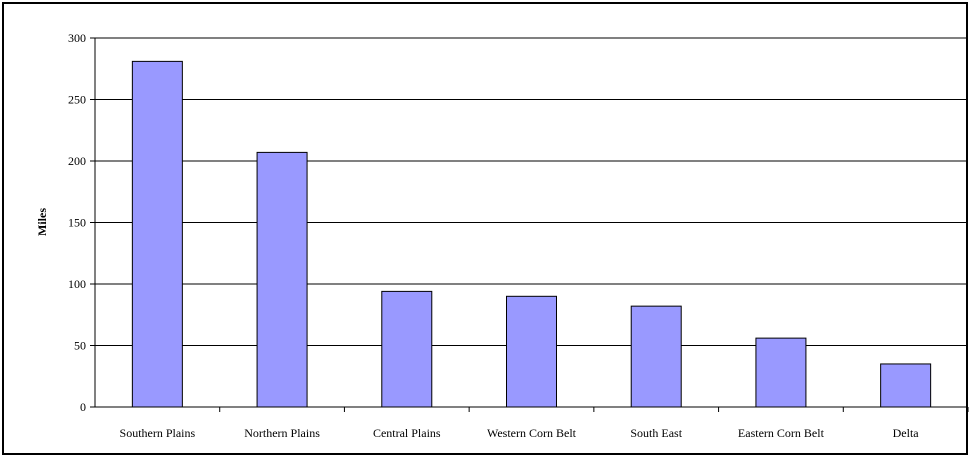 The width and height of the screenshot is (974, 461). What do you see at coordinates (77, 161) in the screenshot?
I see `y-tick-label: 200` at bounding box center [77, 161].